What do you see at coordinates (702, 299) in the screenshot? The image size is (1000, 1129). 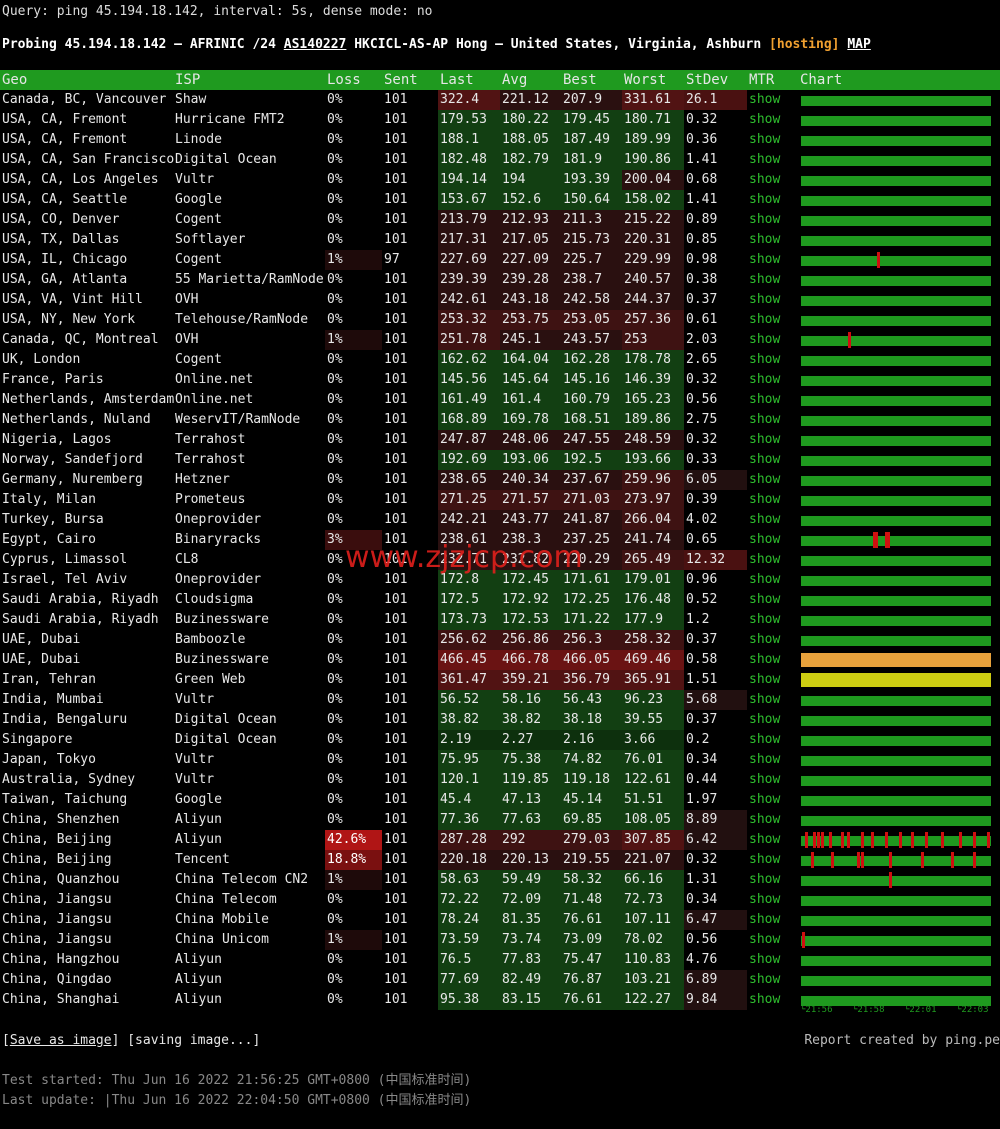 I see `table-cell: 0.37` at bounding box center [702, 299].